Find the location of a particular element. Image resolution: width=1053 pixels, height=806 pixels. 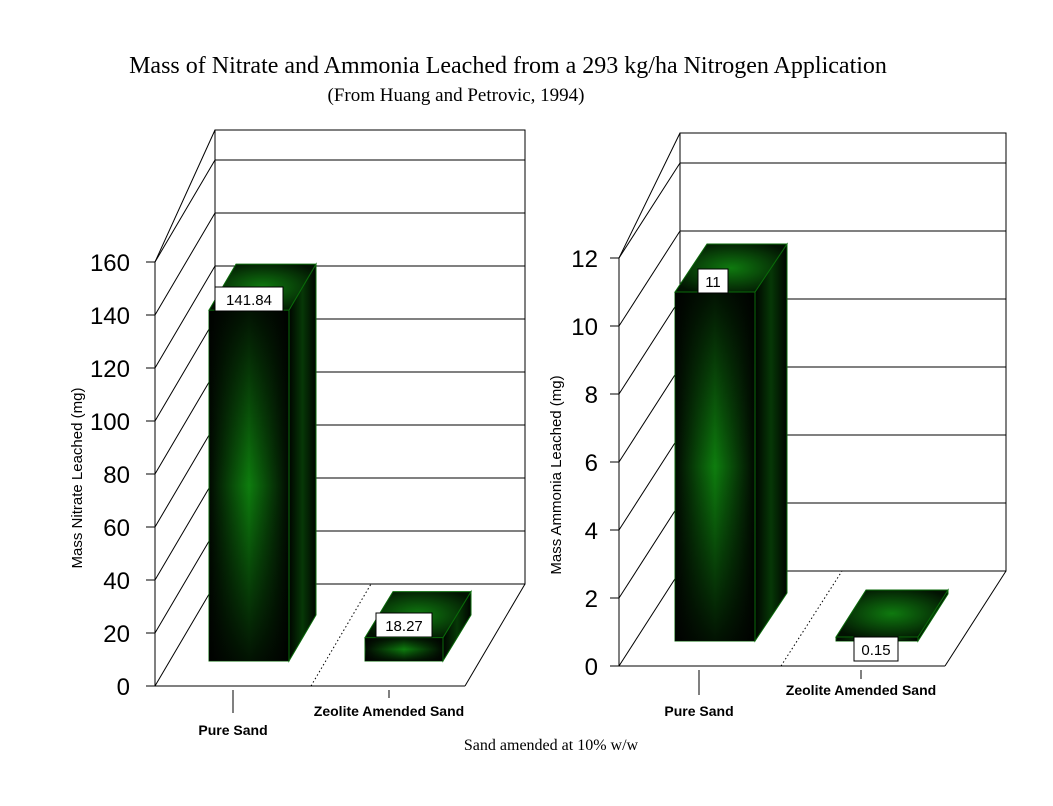

y-tick-label: 100 is located at coordinates (110, 422).